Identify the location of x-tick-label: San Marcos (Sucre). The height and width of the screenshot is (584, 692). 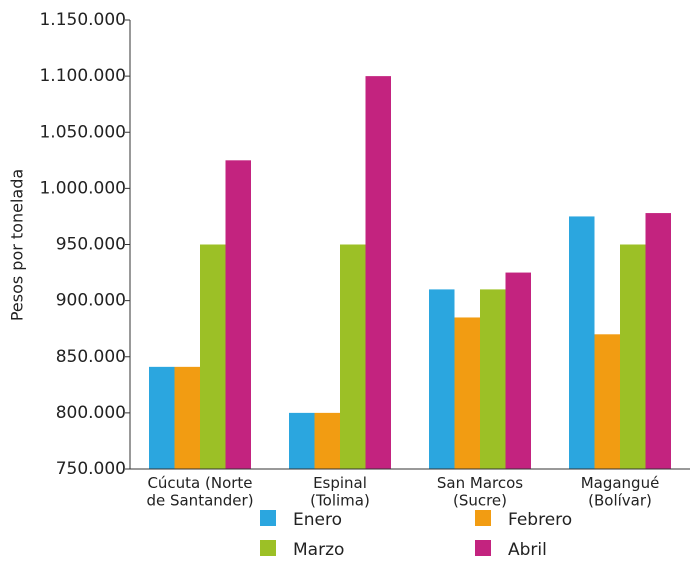
(480, 491).